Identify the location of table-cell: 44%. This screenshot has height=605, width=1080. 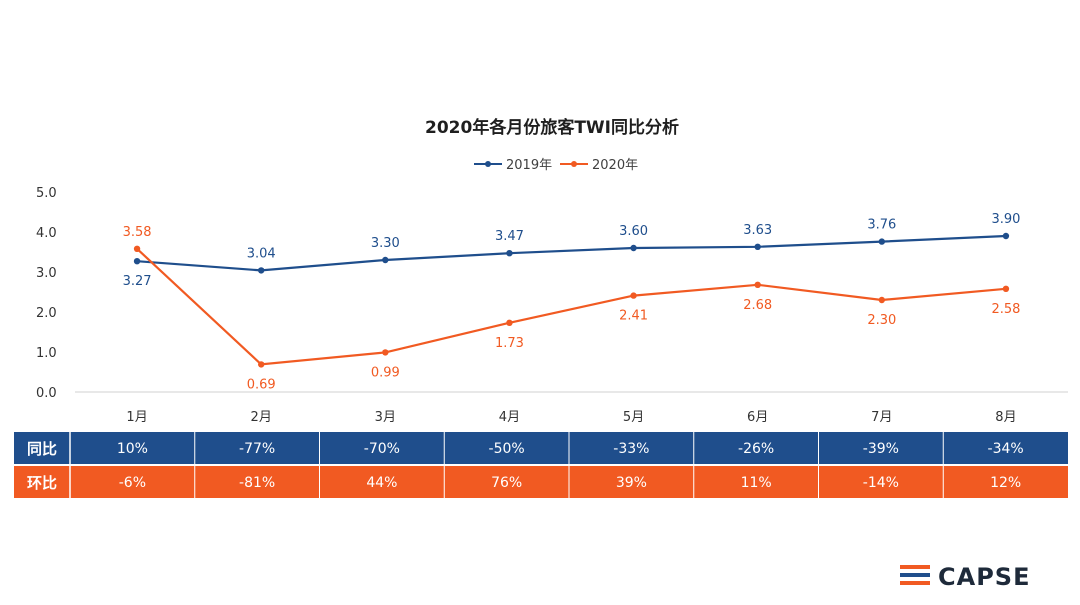
(381, 483).